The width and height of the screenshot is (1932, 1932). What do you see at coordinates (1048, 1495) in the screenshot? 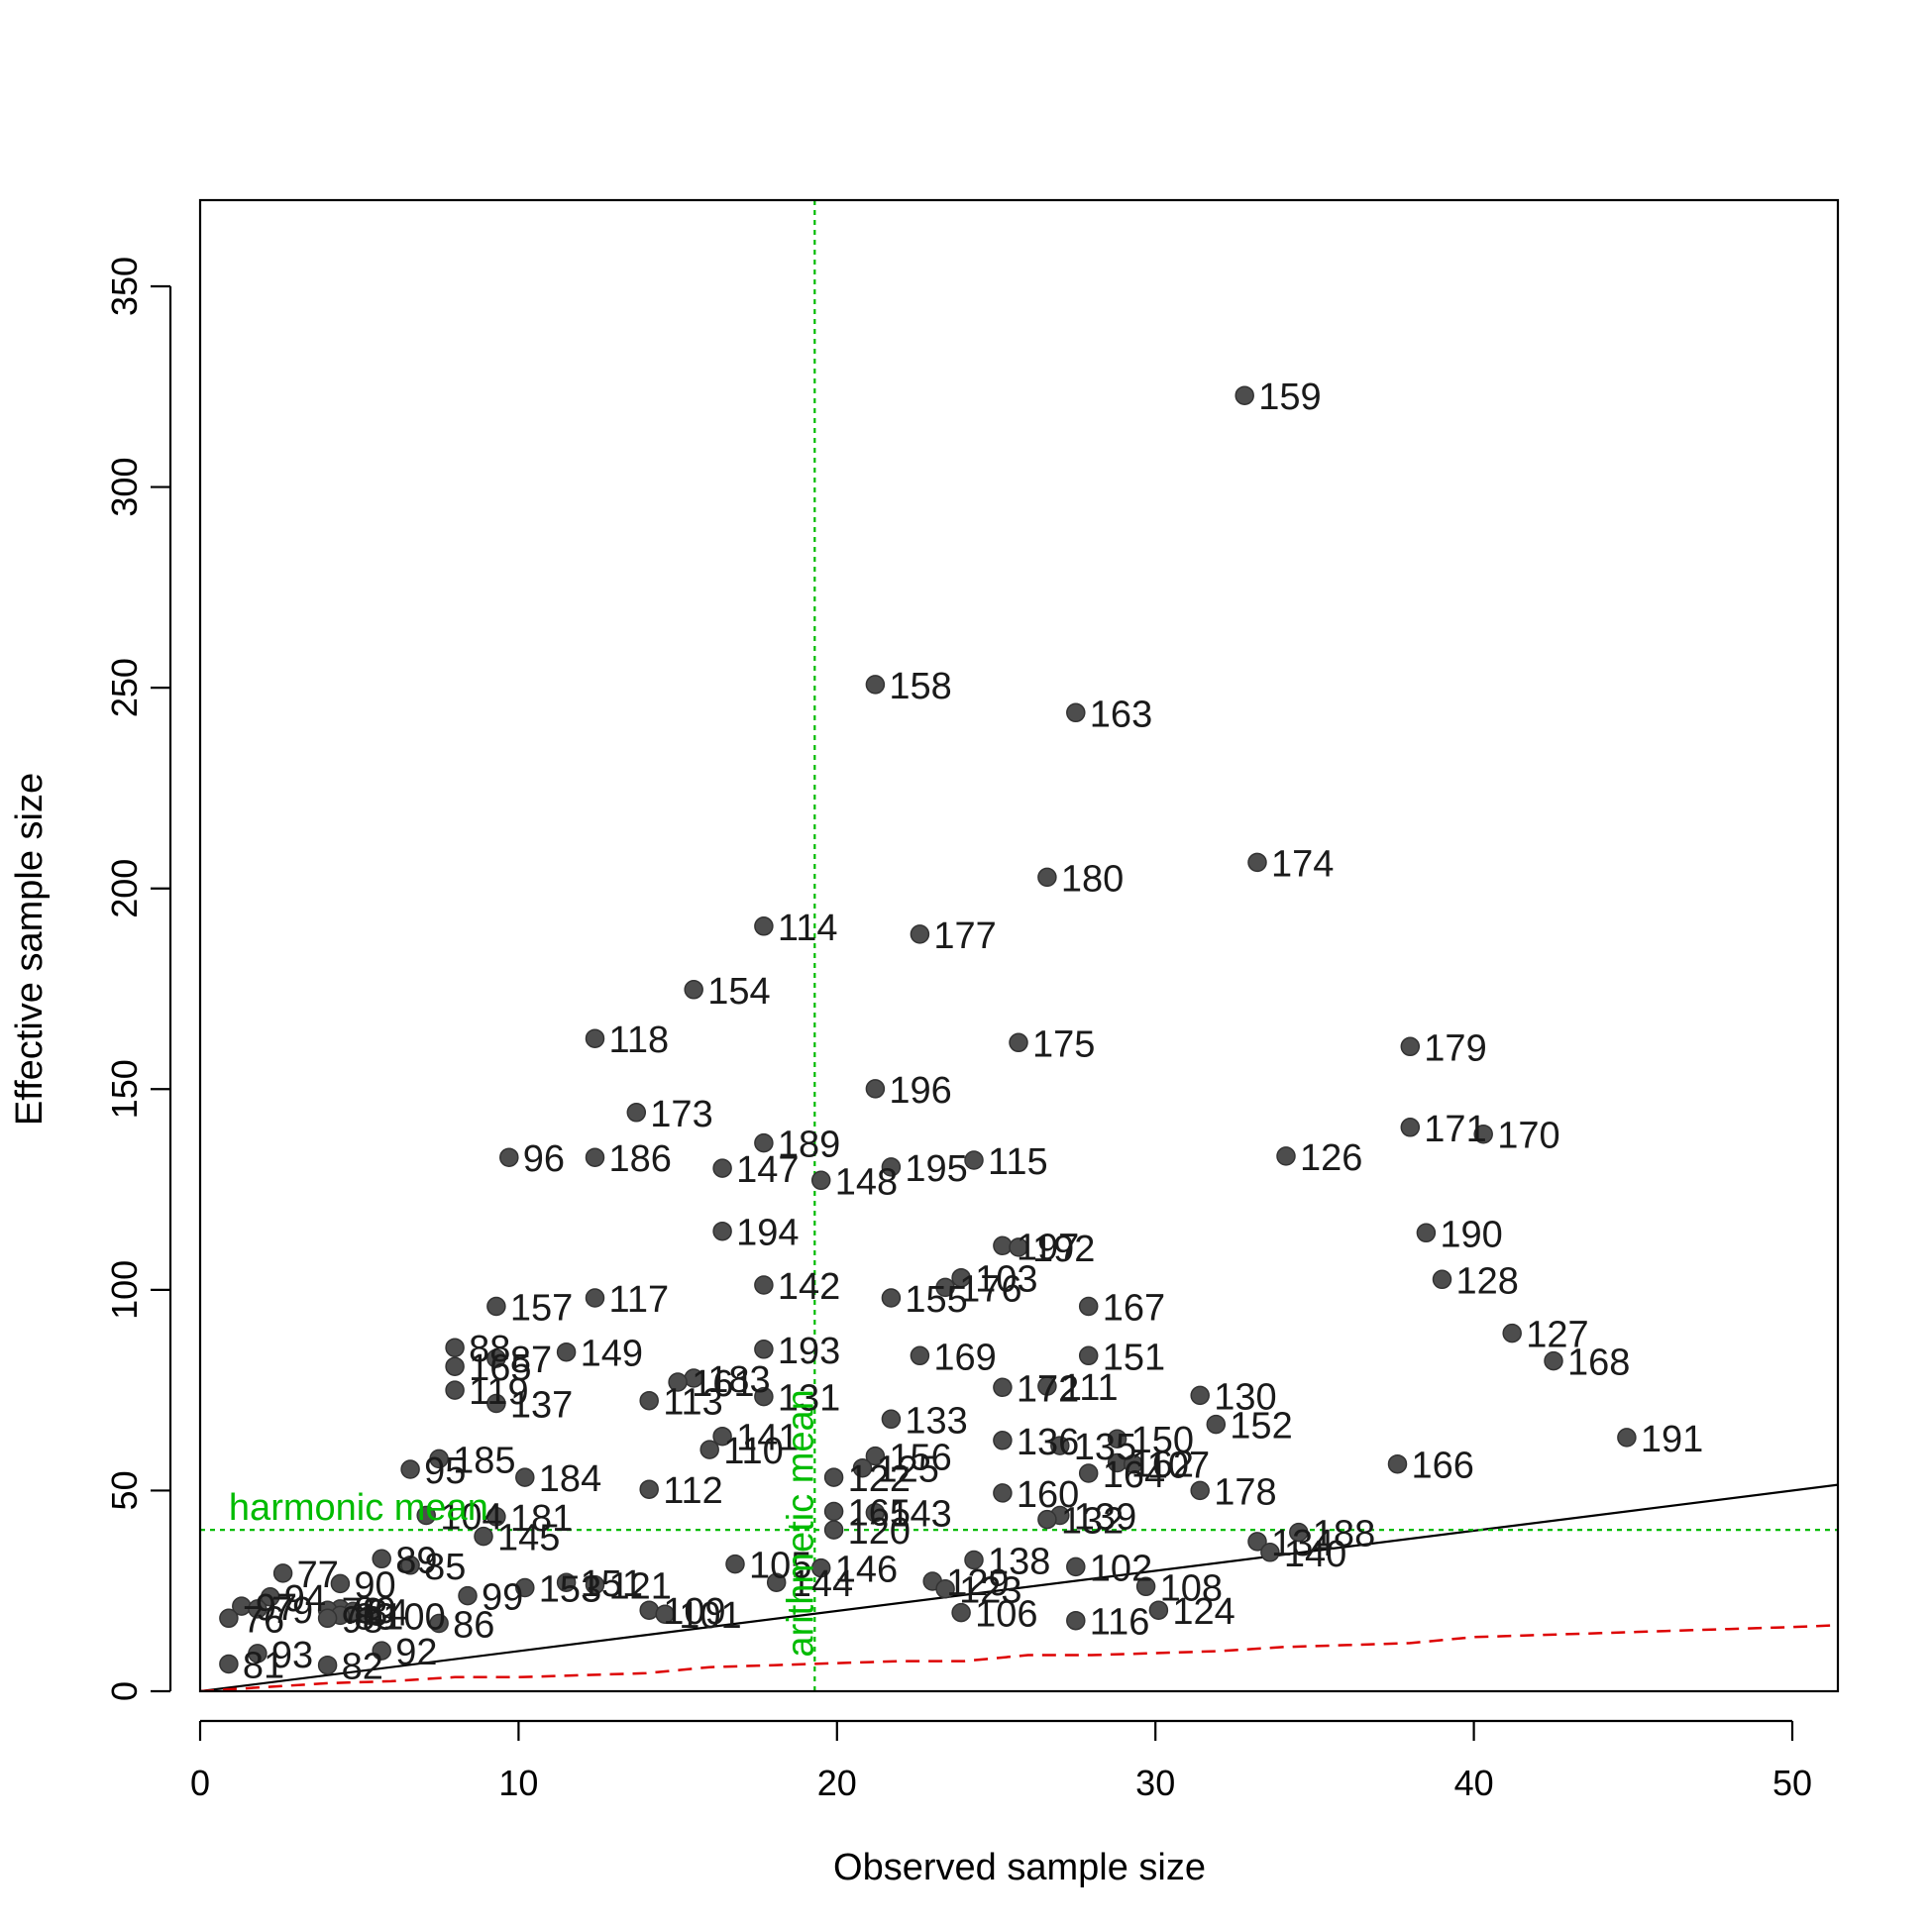
I see `point-label: 160` at bounding box center [1048, 1495].